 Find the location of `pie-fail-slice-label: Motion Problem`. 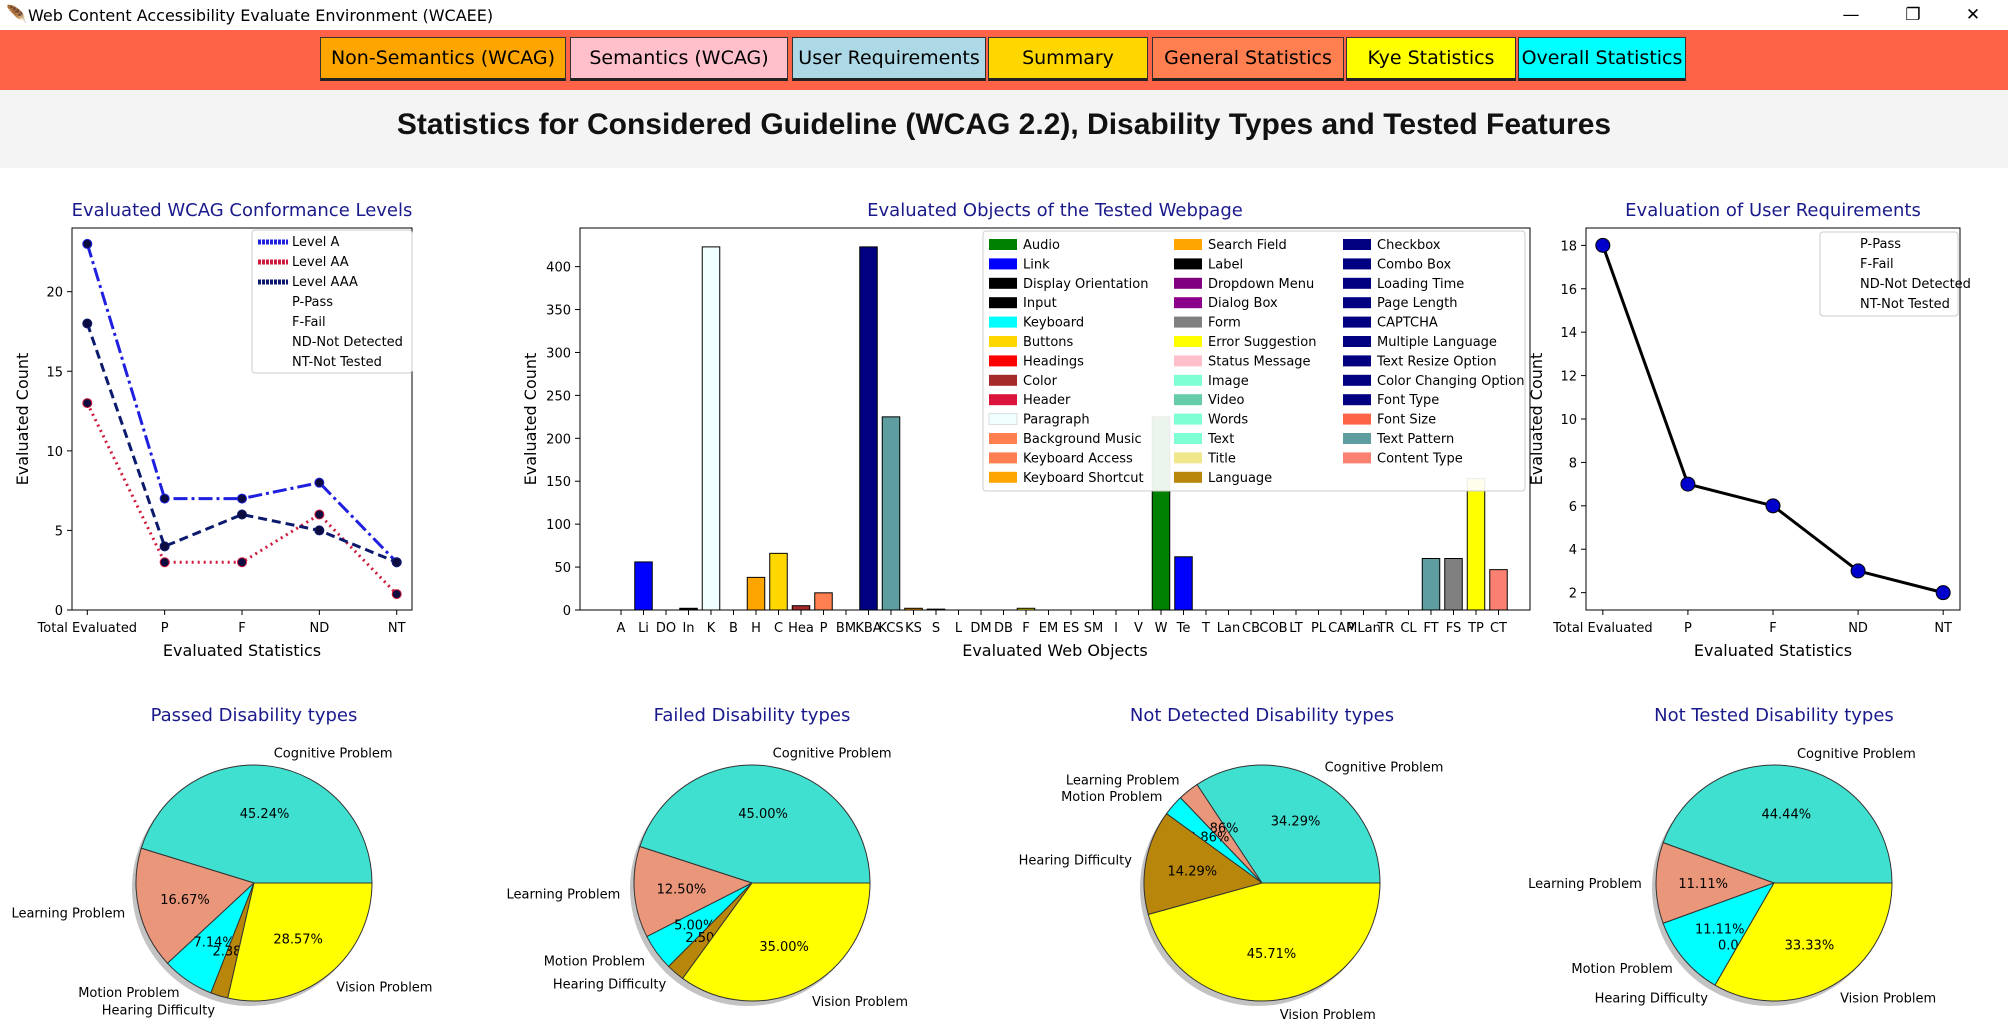

pie-fail-slice-label: Motion Problem is located at coordinates (594, 962).